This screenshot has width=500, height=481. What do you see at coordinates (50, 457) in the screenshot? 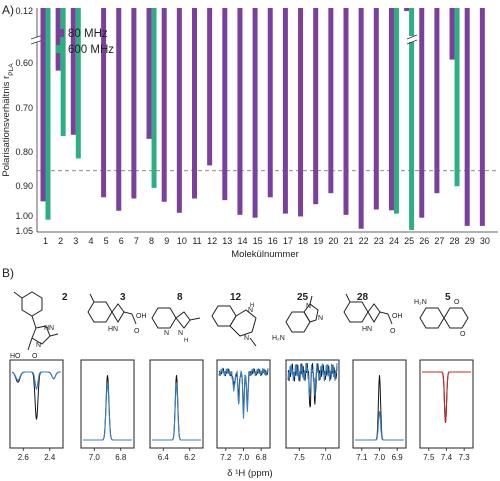
I see `spectrum-tick-label: 2.4` at bounding box center [50, 457].